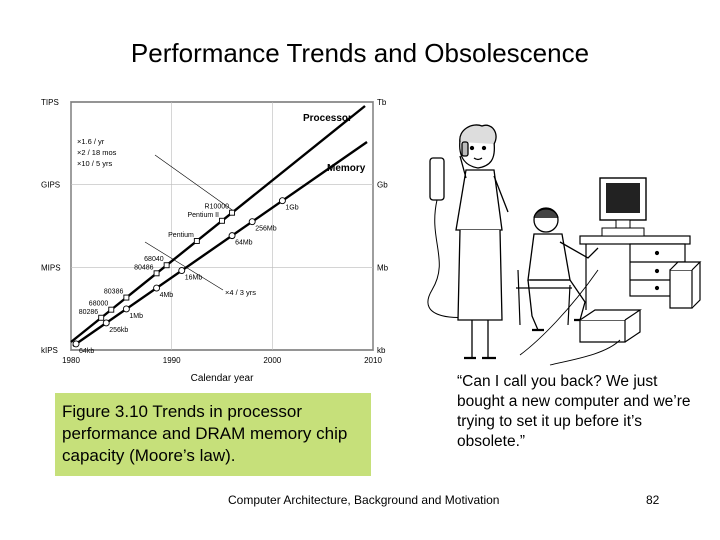 This screenshot has height=540, width=720. Describe the element at coordinates (86, 351) in the screenshot. I see `memory-point-label: 64kb` at that location.